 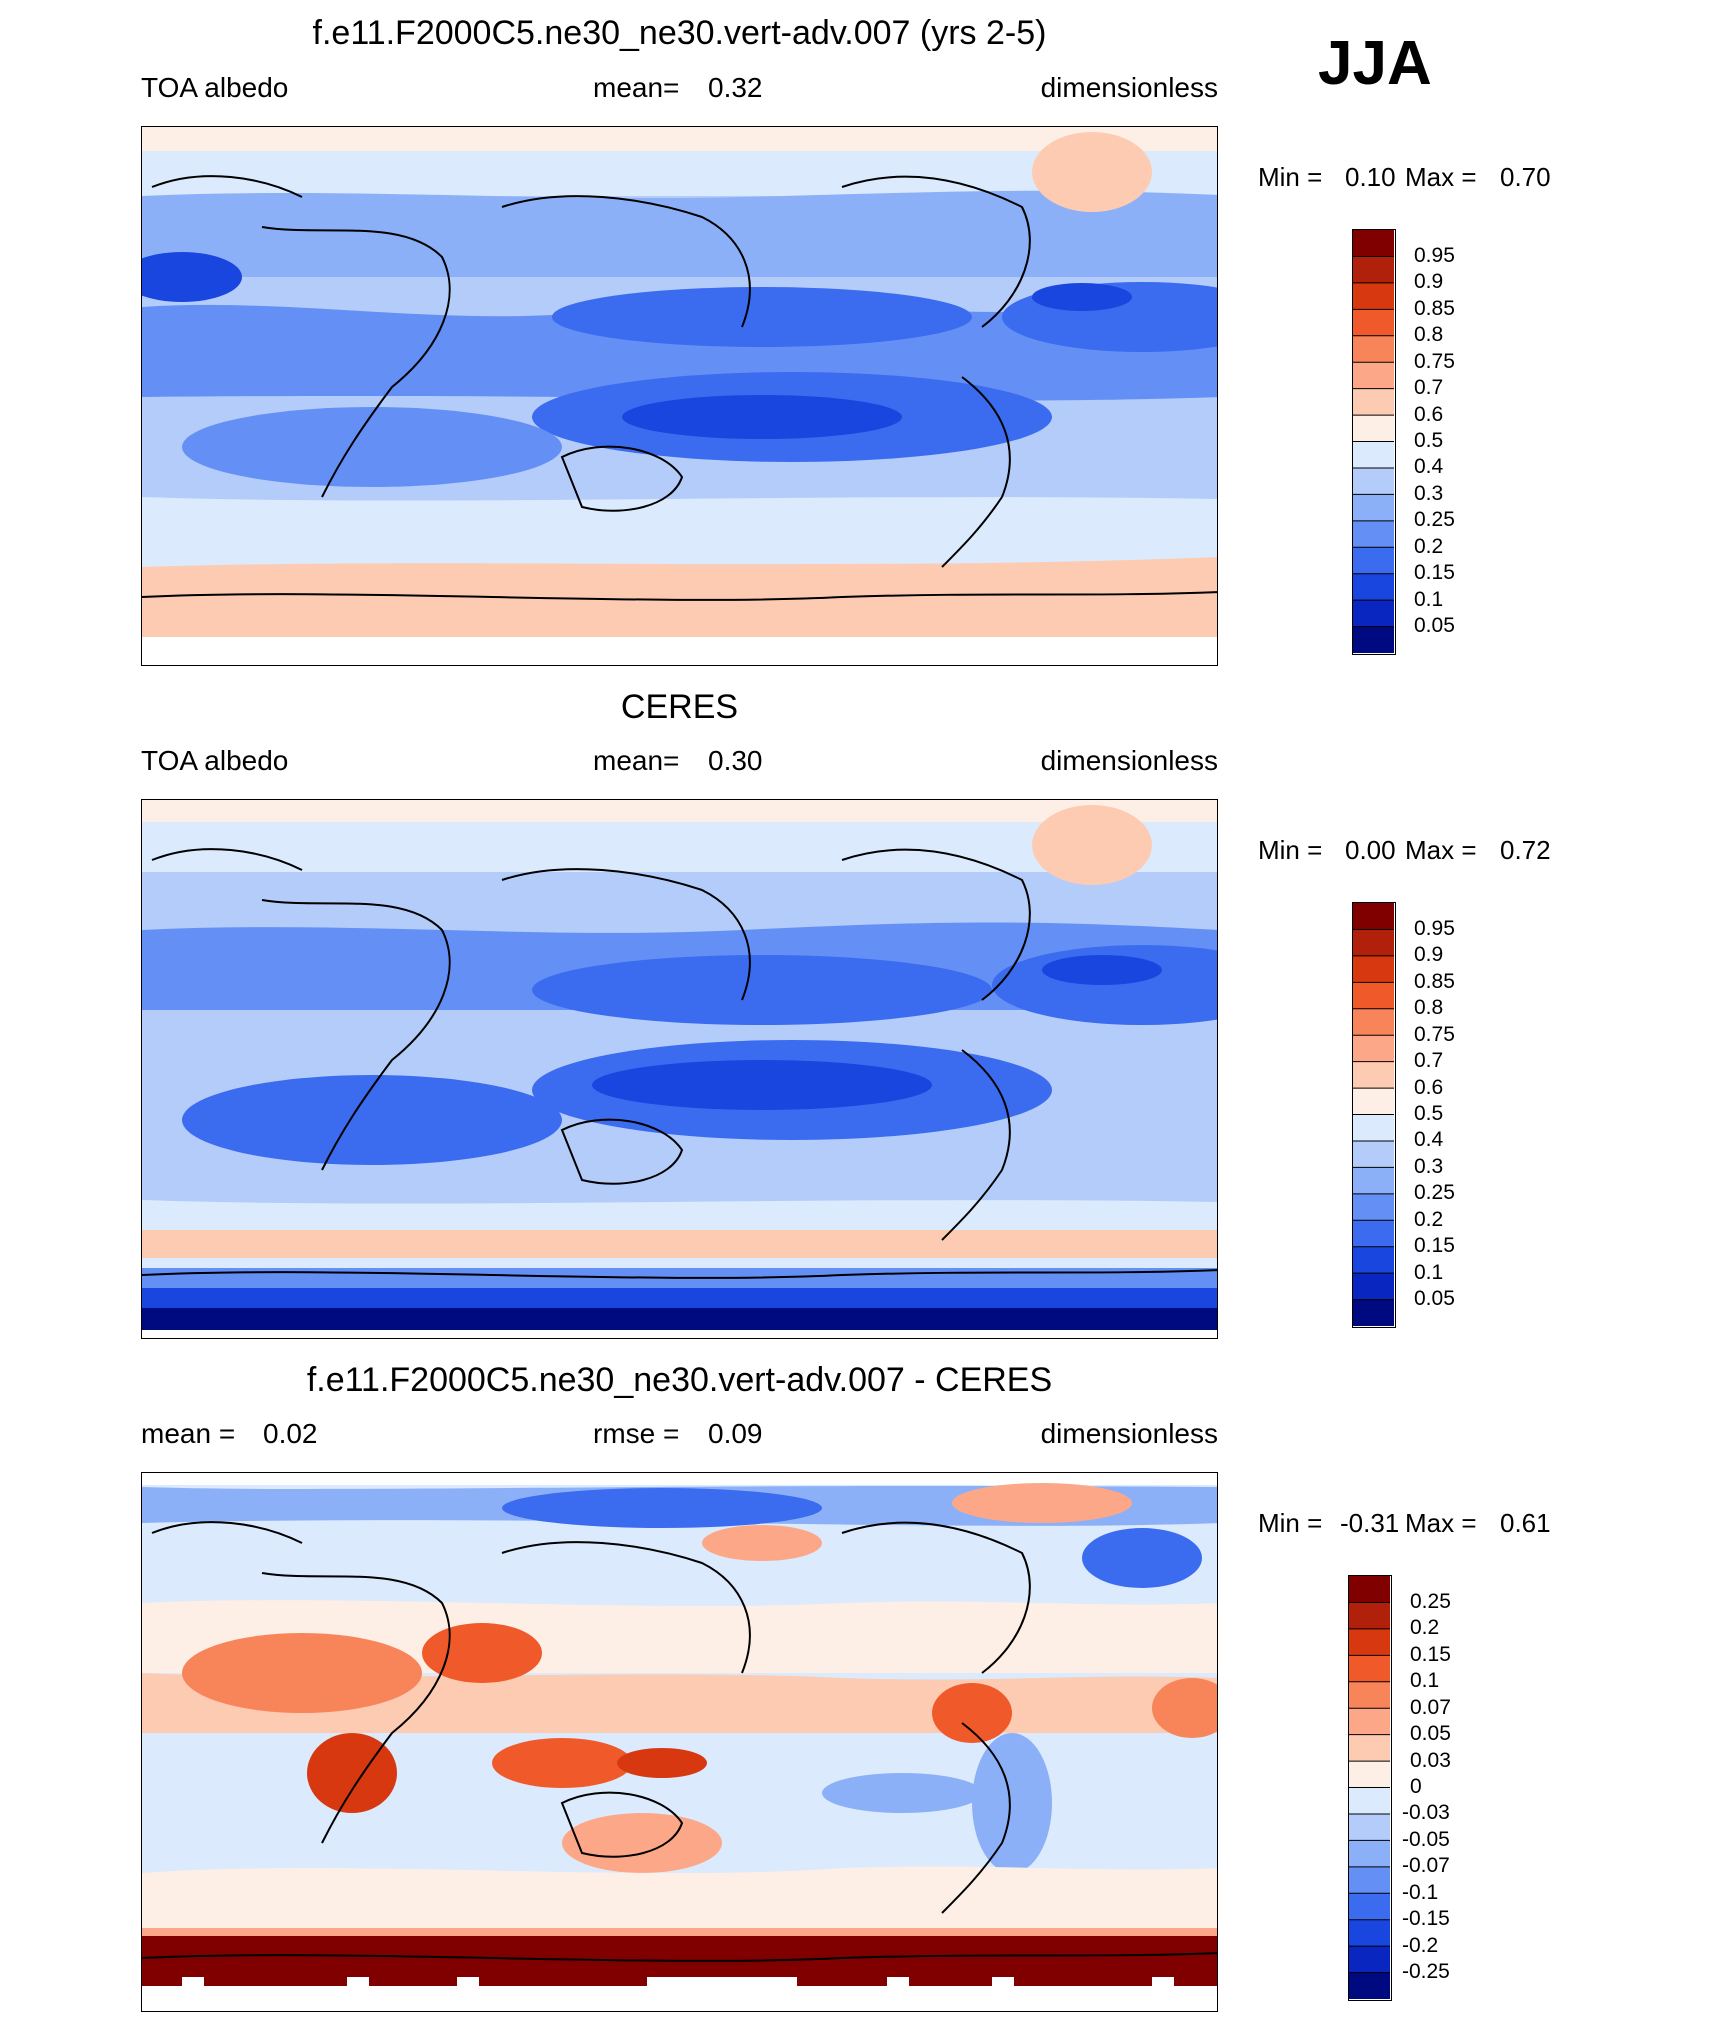 I want to click on colorbar-tick-label: -0.25, so click(x=1426, y=1972).